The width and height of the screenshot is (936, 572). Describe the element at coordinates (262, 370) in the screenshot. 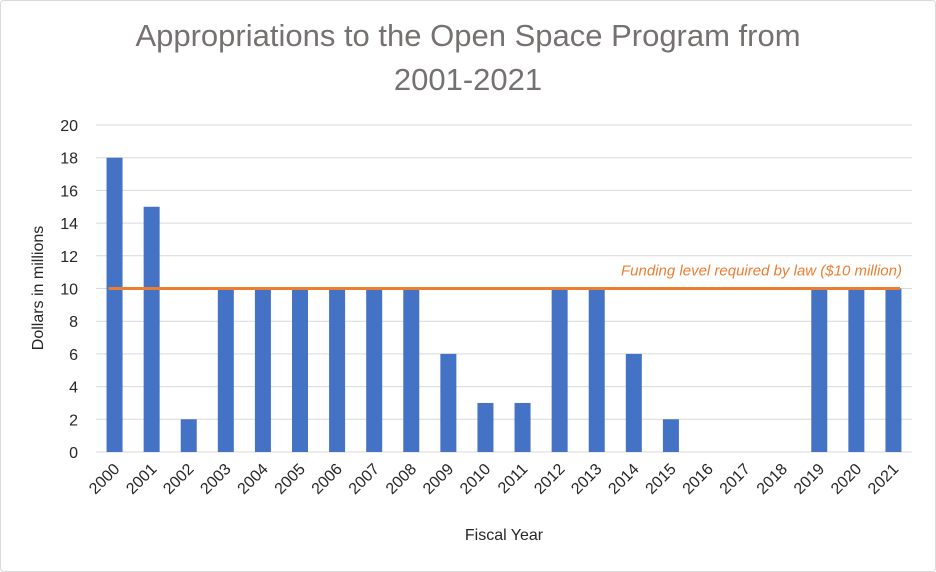

I see `bar-2004` at that location.